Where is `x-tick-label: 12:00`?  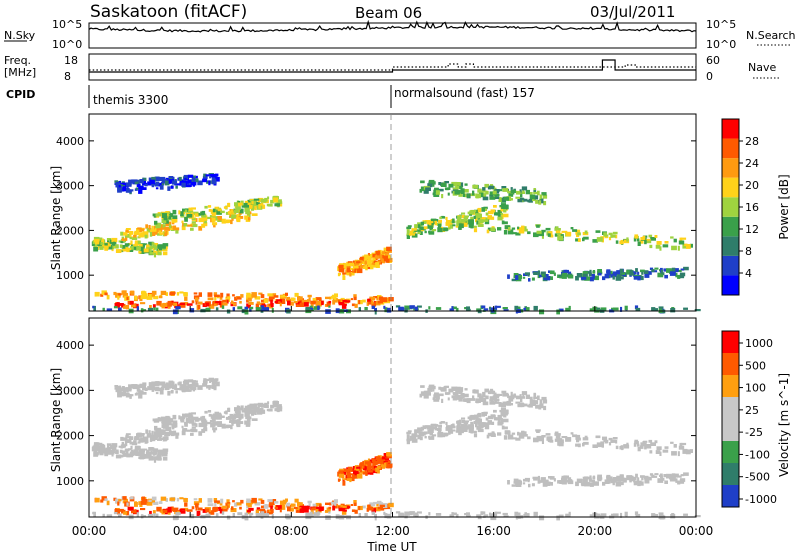
x-tick-label: 12:00 is located at coordinates (392, 531).